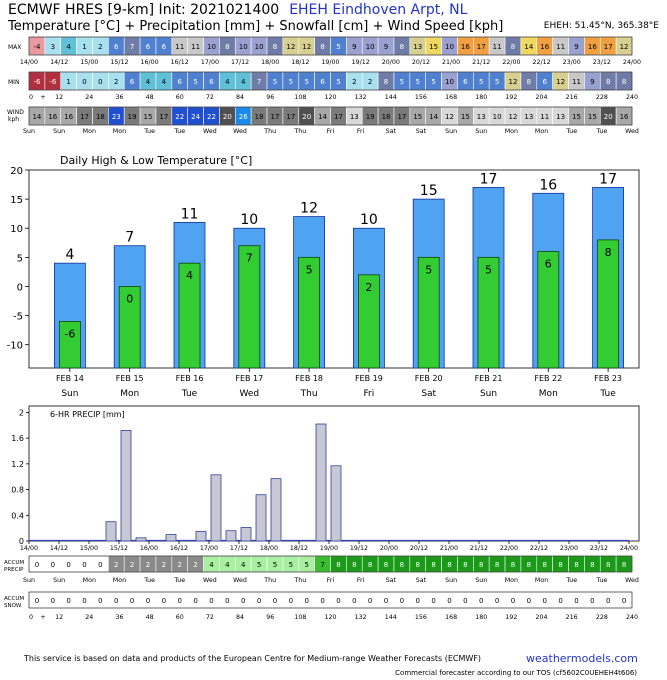 The image size is (667, 680). Describe the element at coordinates (582, 658) in the screenshot. I see `brand-link: weathermodels.com` at that location.